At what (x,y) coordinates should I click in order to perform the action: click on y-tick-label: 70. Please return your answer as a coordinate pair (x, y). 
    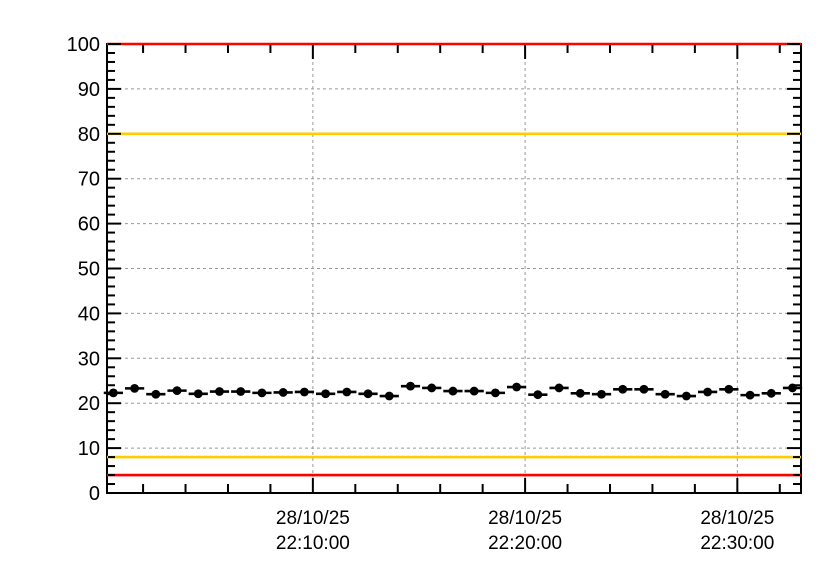
    Looking at the image, I should click on (89, 180).